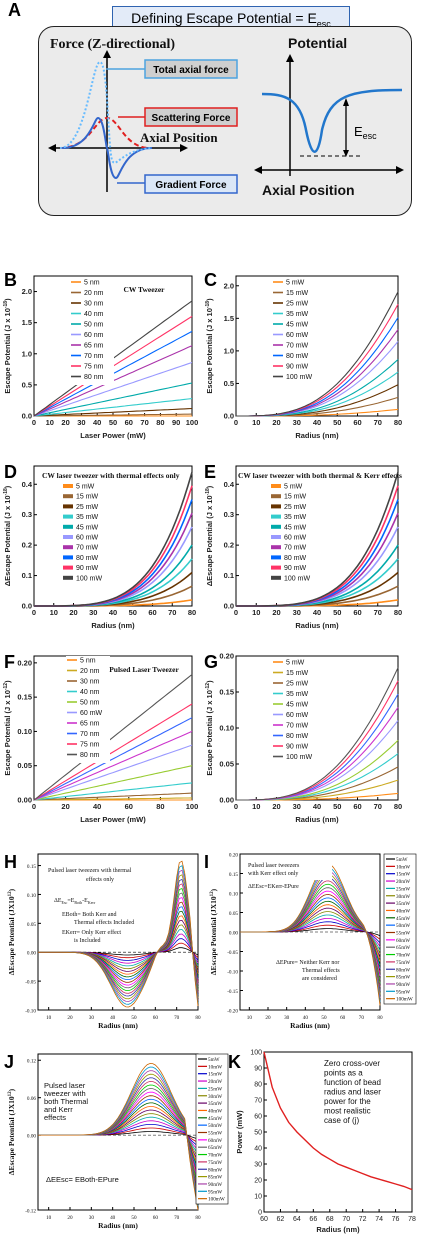 The image size is (422, 1252). What do you see at coordinates (341, 1120) in the screenshot?
I see `chart-title-line: case of (j)` at bounding box center [341, 1120].